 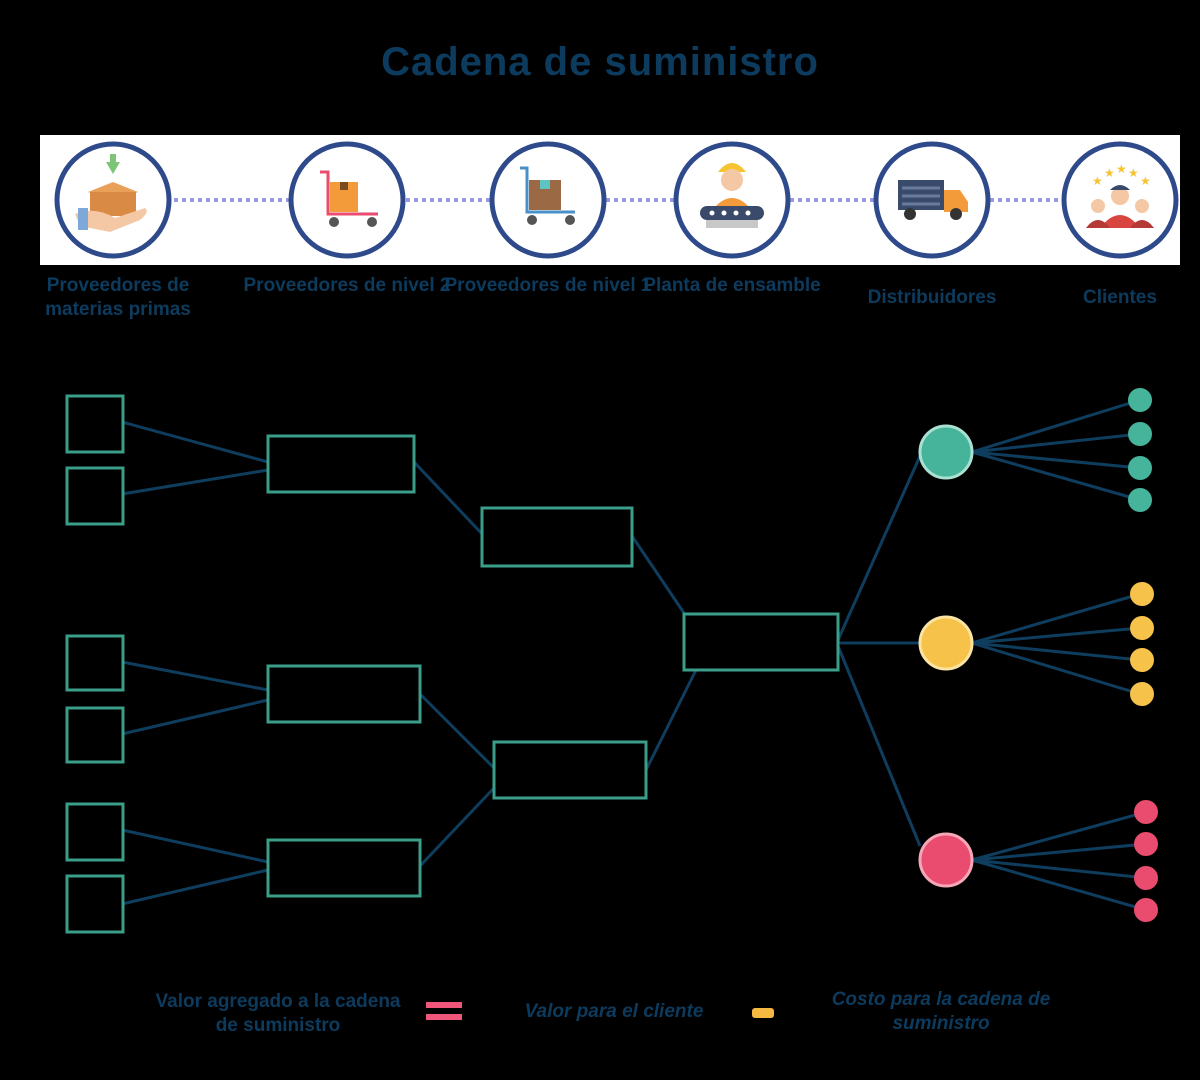 What do you see at coordinates (763, 1013) in the screenshot?
I see `legend-swatch-orange` at bounding box center [763, 1013].